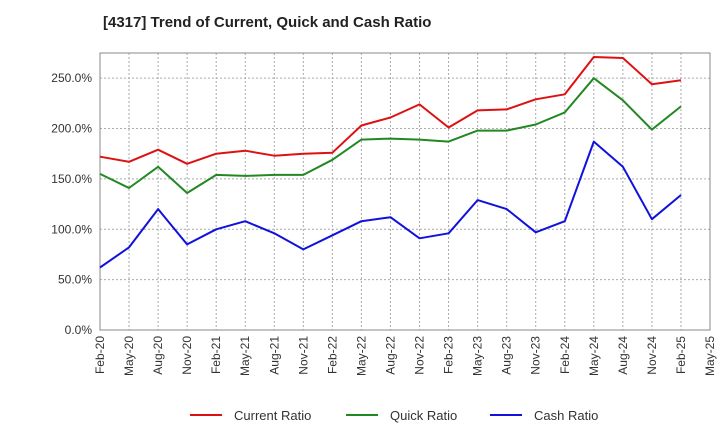  Describe the element at coordinates (216, 355) in the screenshot. I see `x-tick-label: Feb-21` at that location.